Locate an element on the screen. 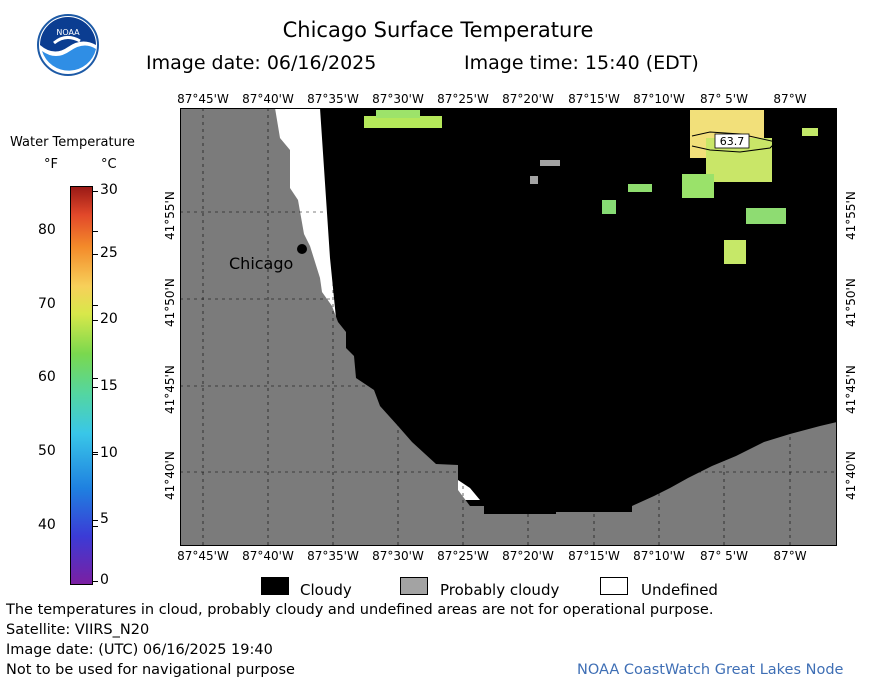 The height and width of the screenshot is (687, 876). footer-nav-warning: Not to be used for navigational purpose is located at coordinates (150, 670).